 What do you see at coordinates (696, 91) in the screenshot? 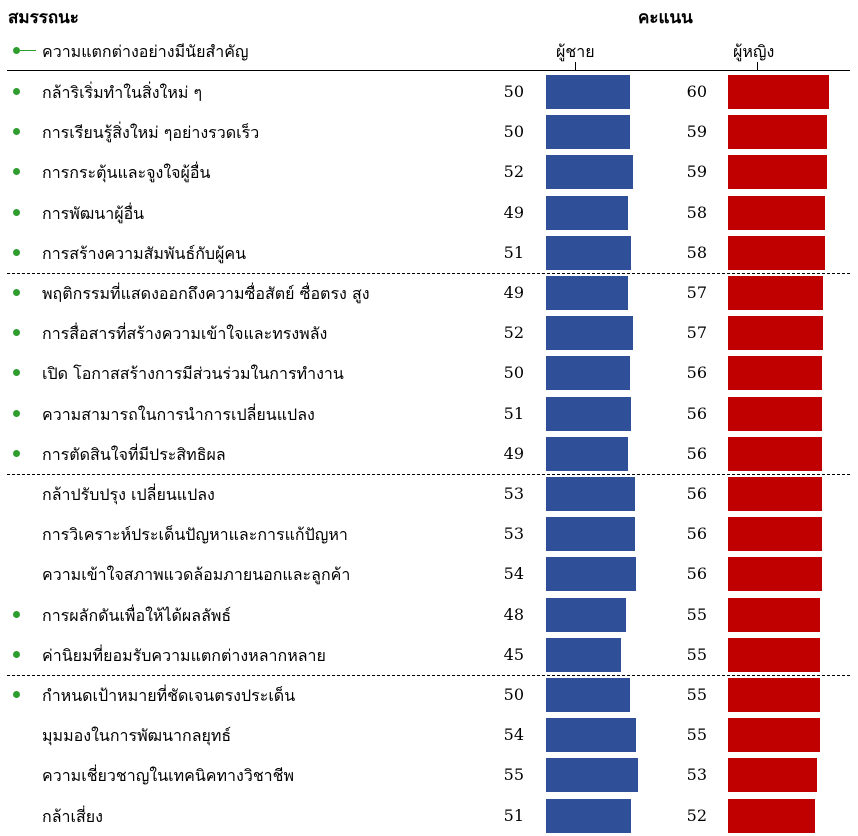
I see `female-value-label: 60` at bounding box center [696, 91].